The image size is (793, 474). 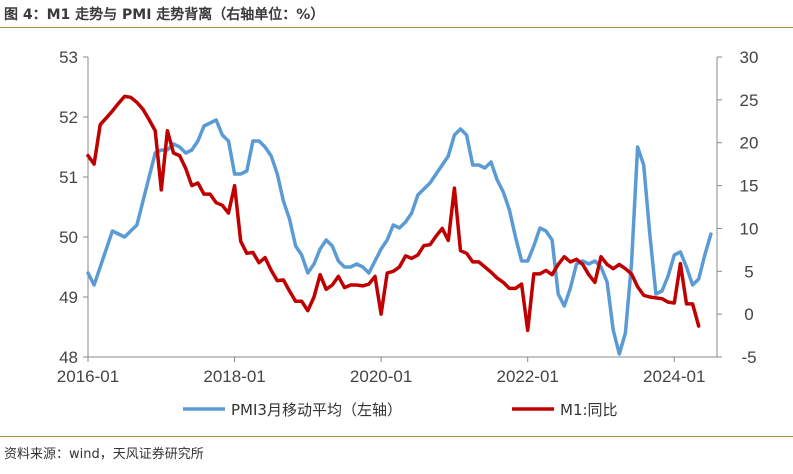 What do you see at coordinates (589, 410) in the screenshot?
I see `legend-label-m1: M1:同比` at bounding box center [589, 410].